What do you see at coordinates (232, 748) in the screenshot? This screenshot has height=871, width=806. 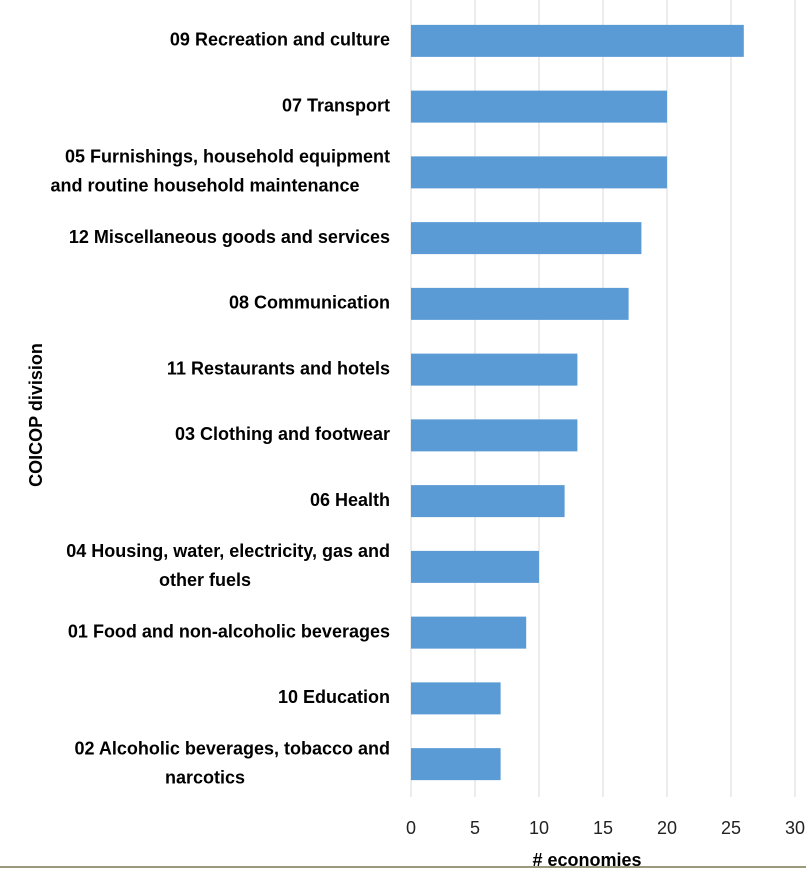 I see `y-tick-label: 02 Alcoholic beverages, tobacco and` at bounding box center [232, 748].